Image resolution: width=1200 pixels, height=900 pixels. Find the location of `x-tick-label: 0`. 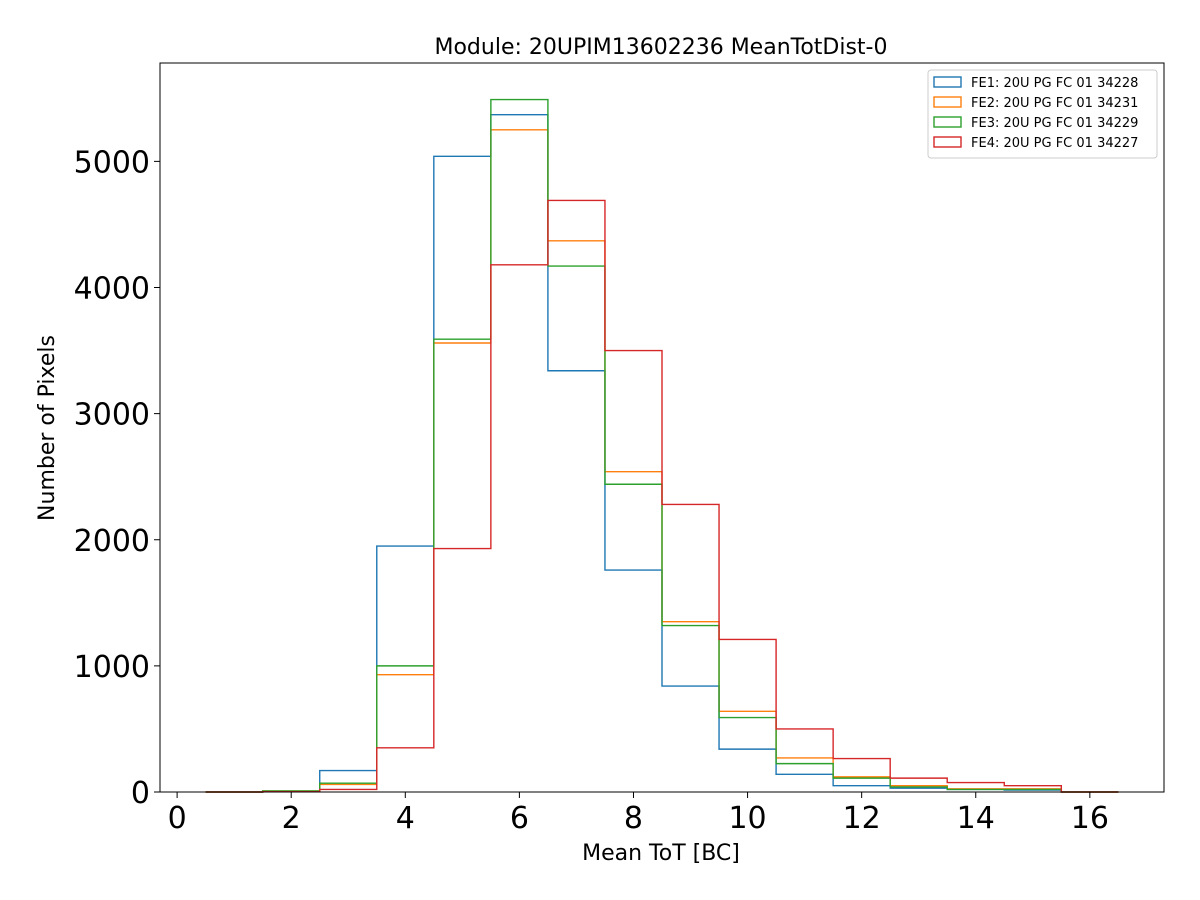

x-tick-label: 0 is located at coordinates (177, 818).